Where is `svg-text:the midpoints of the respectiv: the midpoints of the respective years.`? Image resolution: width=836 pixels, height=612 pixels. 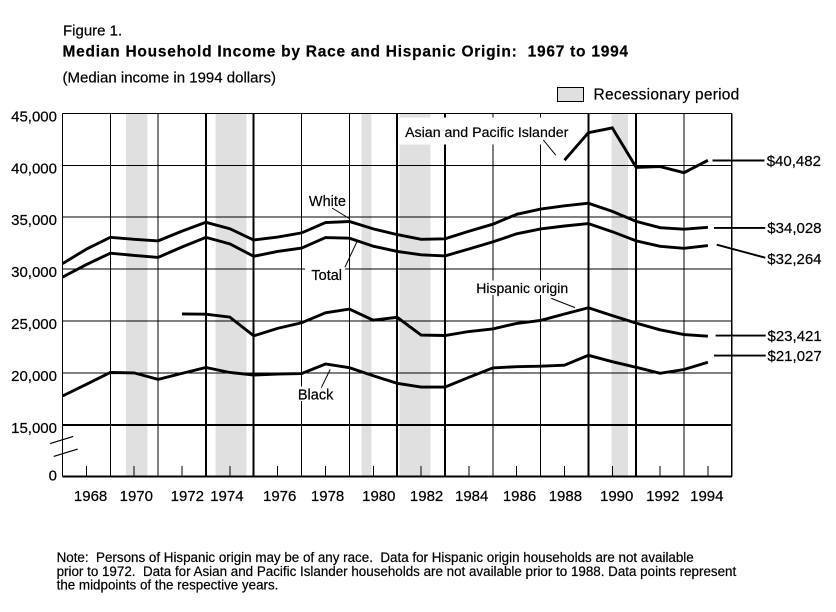
svg-text:the midpoints of the respectiv: the midpoints of the respective years. is located at coordinates (168, 585).